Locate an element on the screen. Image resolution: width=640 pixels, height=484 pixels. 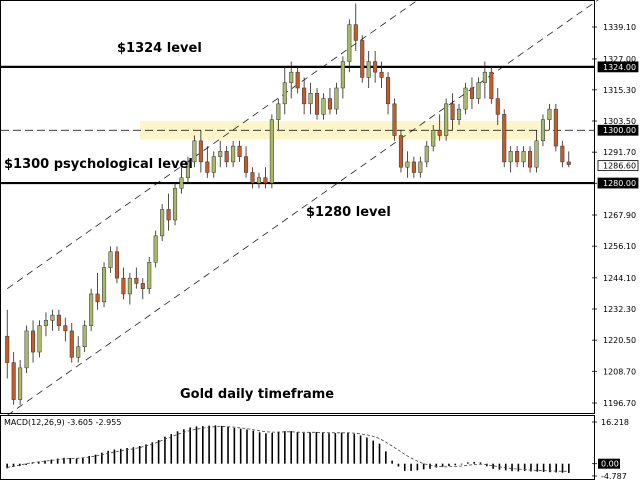
price-tag-label: 1324.00 is located at coordinates (619, 67).